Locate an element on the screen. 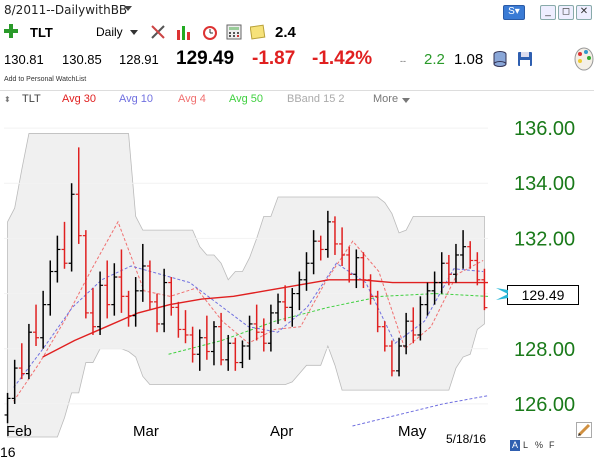 This screenshot has width=594, height=462. save-icon is located at coordinates (525, 61).